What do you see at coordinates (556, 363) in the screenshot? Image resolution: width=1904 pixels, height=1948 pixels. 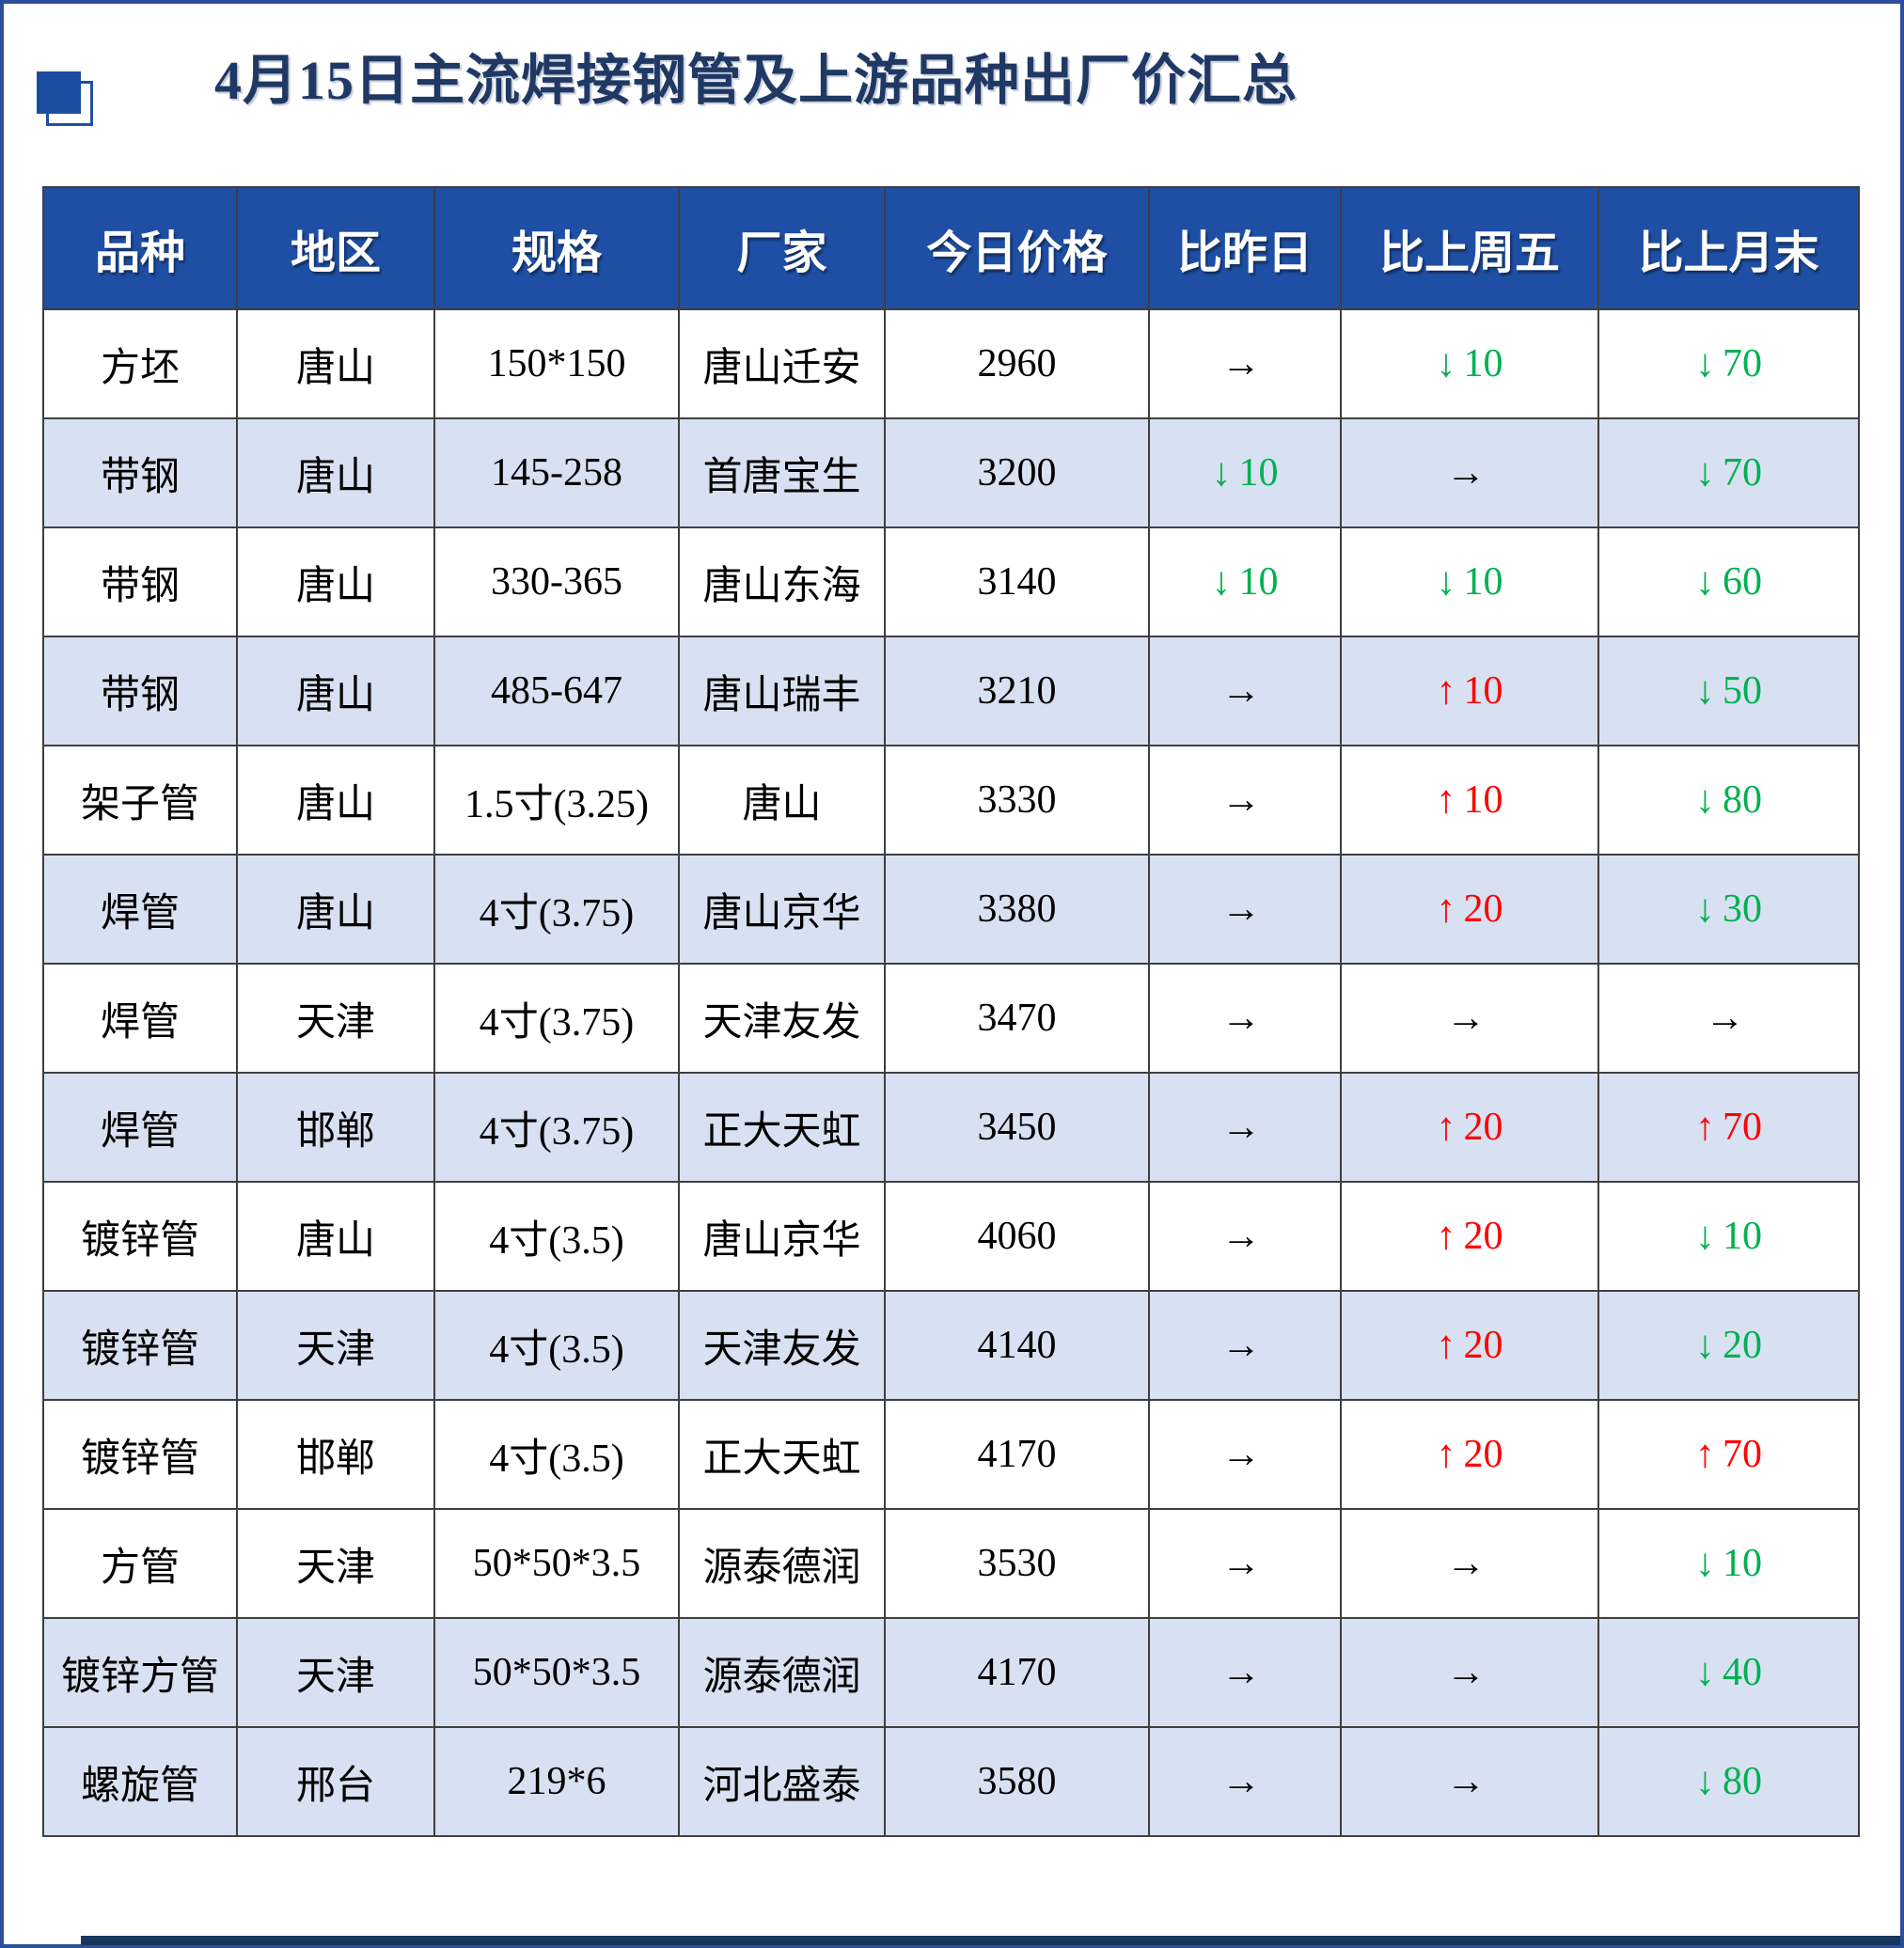 I see `spec-cell: 150*150` at bounding box center [556, 363].